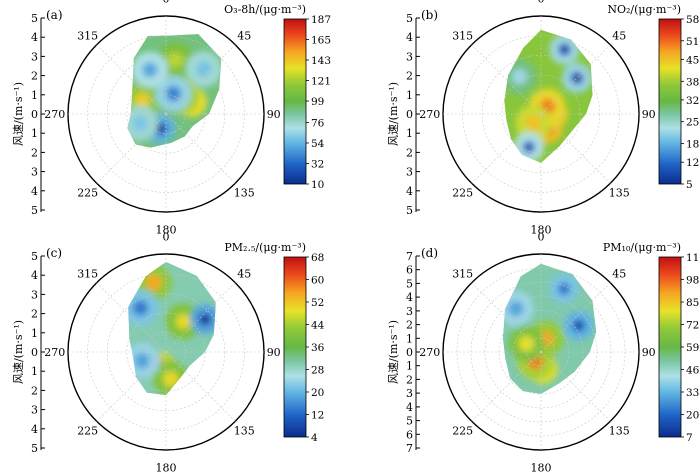 The image size is (700, 474). What do you see at coordinates (692, 393) in the screenshot?
I see `colorbar-tick-label: 33` at bounding box center [692, 393].